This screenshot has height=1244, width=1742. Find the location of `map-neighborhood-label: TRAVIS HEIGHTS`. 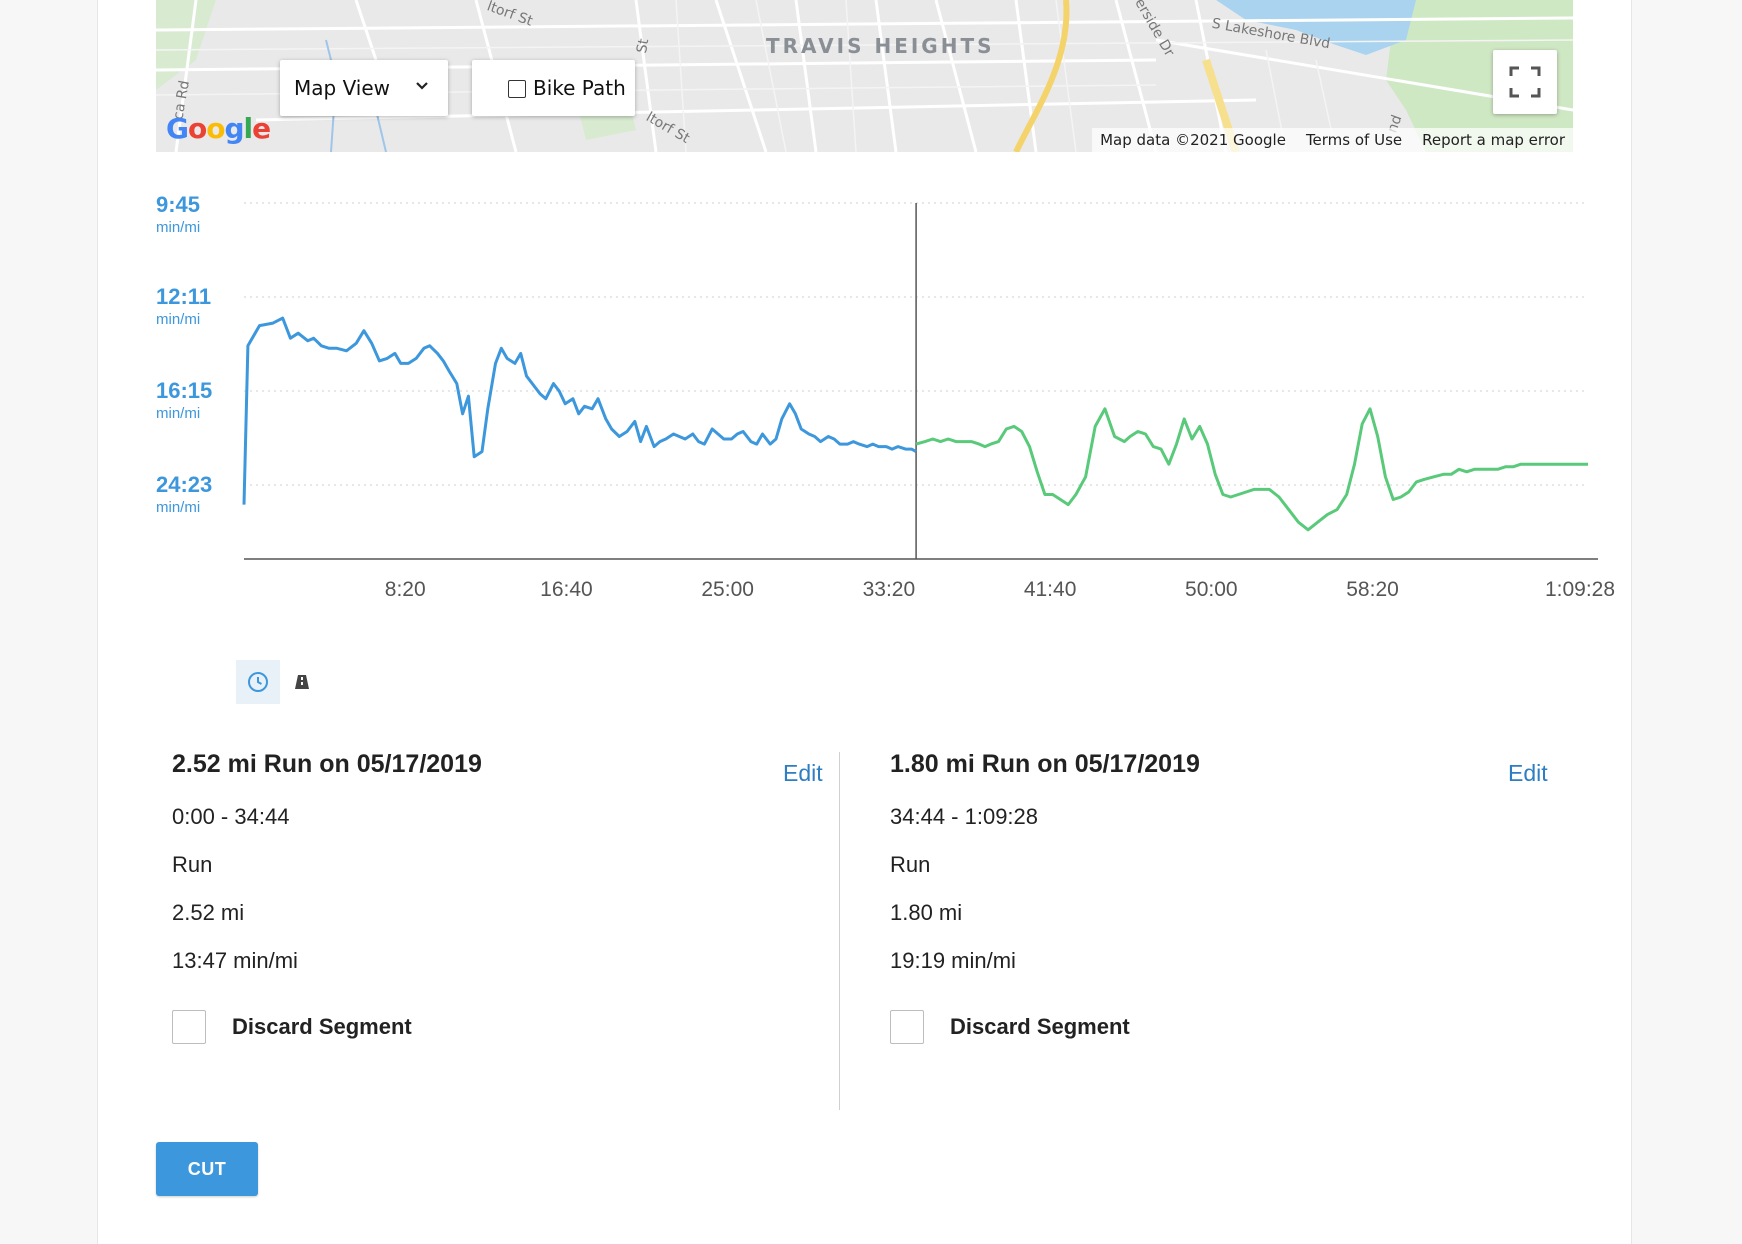

map-neighborhood-label: TRAVIS HEIGHTS is located at coordinates (880, 46).